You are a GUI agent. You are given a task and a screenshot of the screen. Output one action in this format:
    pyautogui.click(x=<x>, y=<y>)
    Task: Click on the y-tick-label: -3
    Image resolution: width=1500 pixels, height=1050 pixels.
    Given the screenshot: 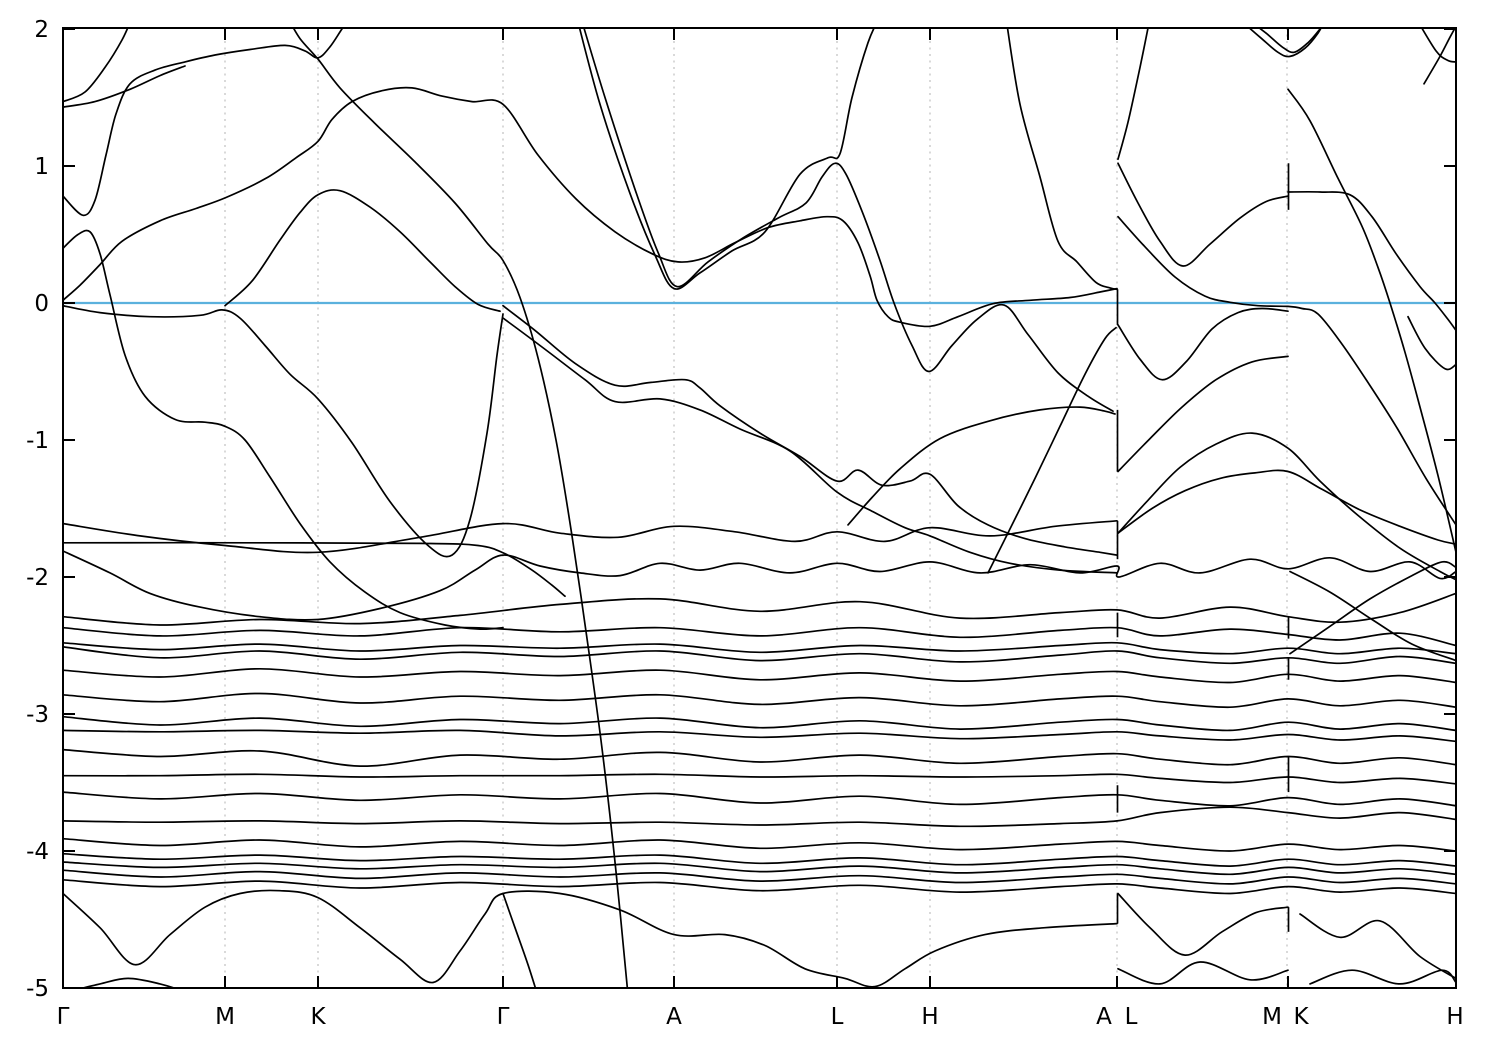 What is the action you would take?
    pyautogui.click(x=37, y=715)
    